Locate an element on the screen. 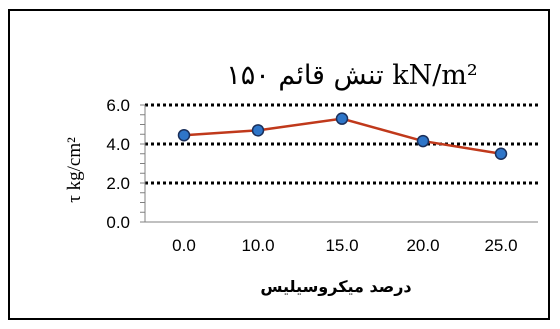 Image resolution: width=560 pixels, height=329 pixels. x-tick-labels: 0.0 10.0 15.0 20.0 25.0 is located at coordinates (344, 245).